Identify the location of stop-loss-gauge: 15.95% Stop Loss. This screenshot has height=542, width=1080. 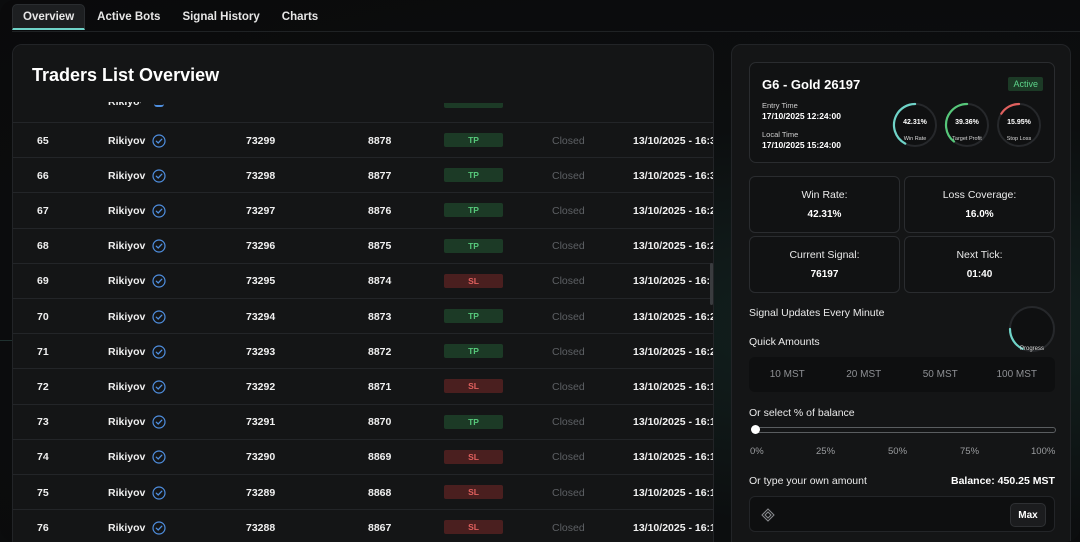
(1019, 125).